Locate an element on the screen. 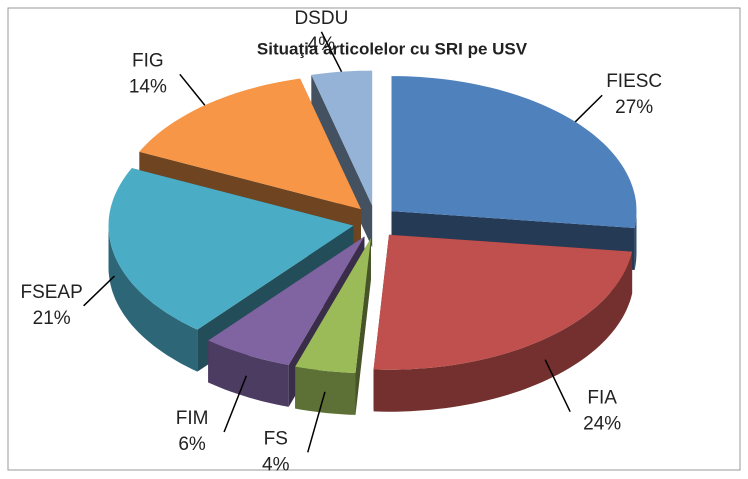  slice-label: FSEAP is located at coordinates (51, 292).